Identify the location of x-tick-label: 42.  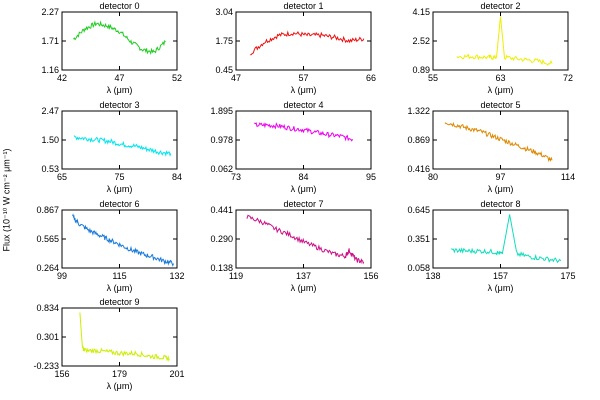
(62, 78).